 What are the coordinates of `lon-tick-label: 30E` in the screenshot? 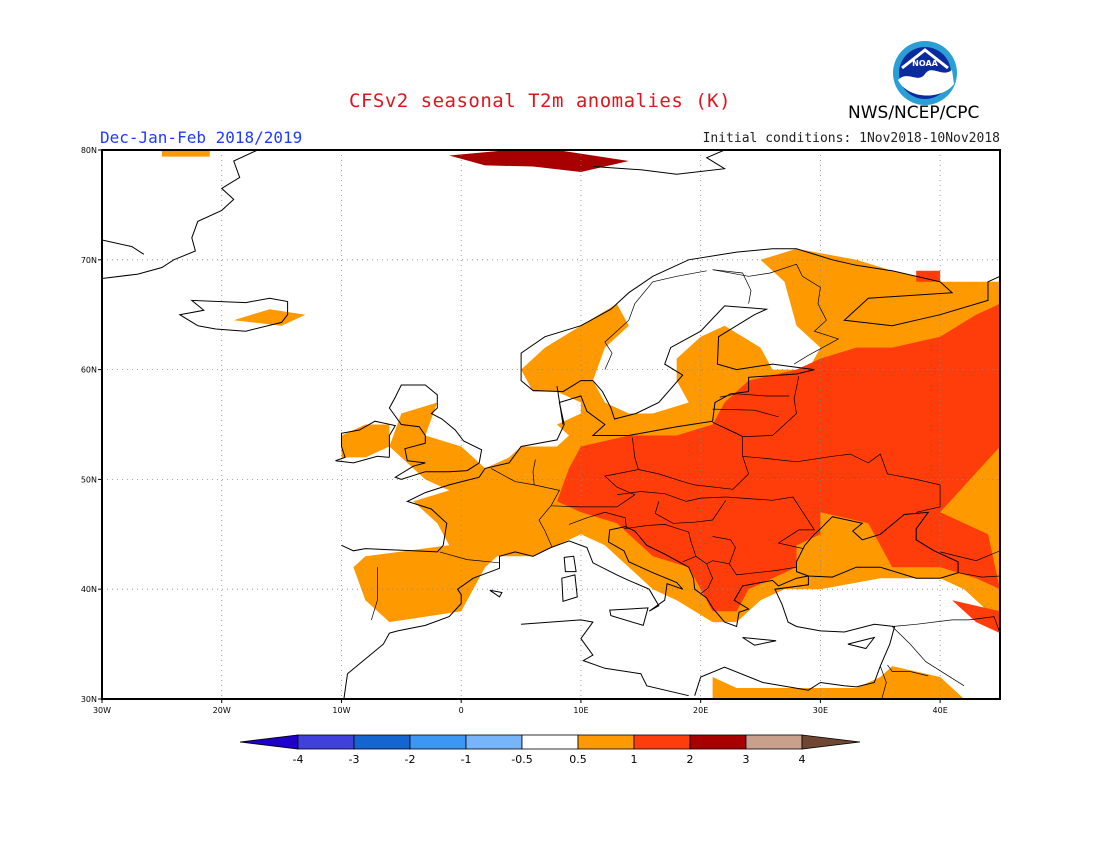 It's located at (820, 710).